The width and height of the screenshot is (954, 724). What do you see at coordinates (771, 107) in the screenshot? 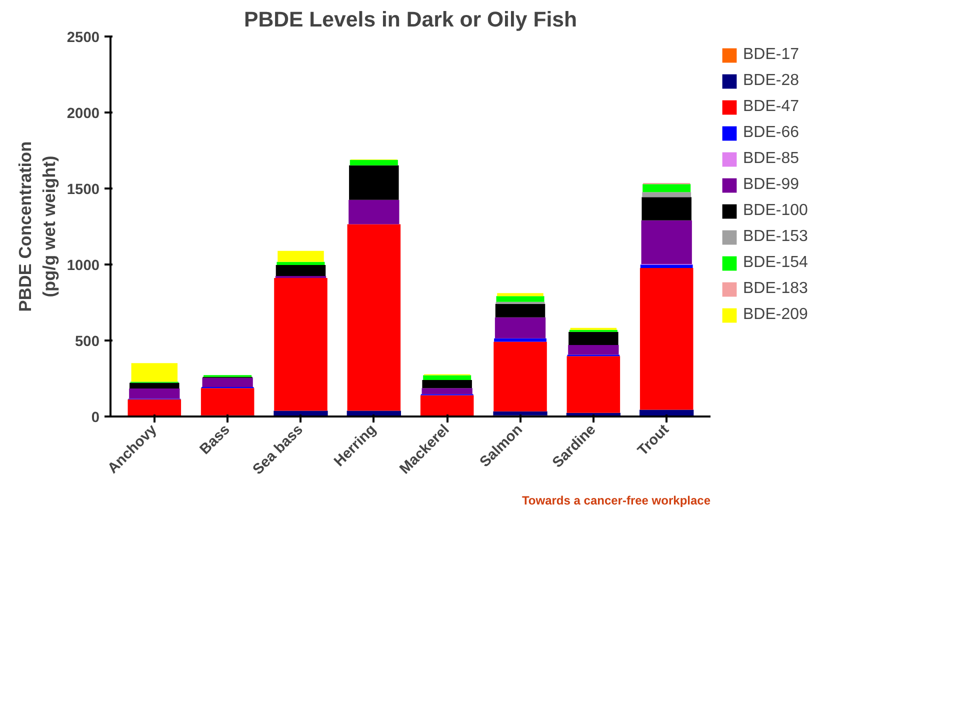
I see `legend-label: BDE-47` at bounding box center [771, 107].